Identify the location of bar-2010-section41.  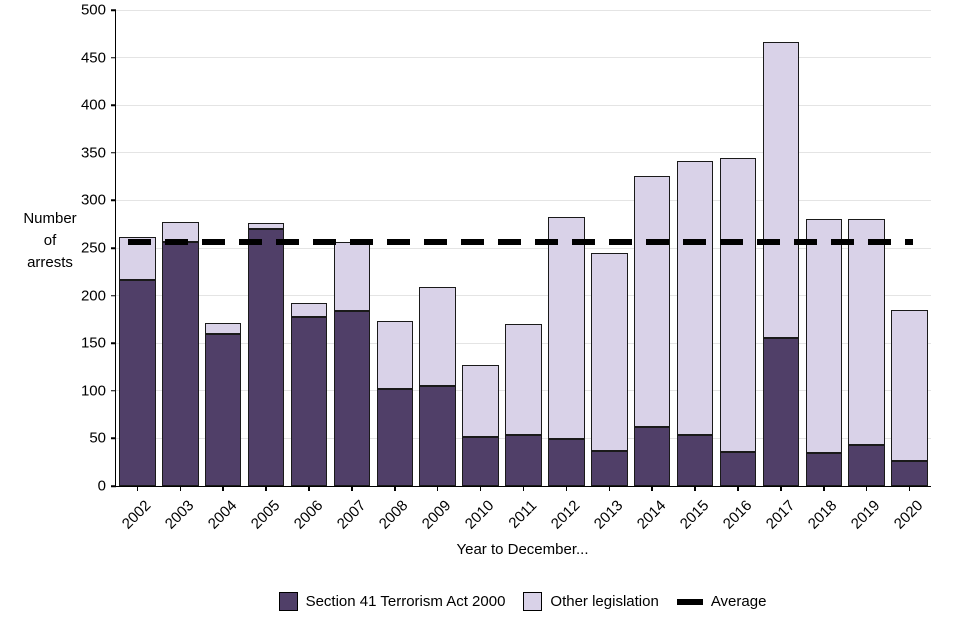
(480, 461).